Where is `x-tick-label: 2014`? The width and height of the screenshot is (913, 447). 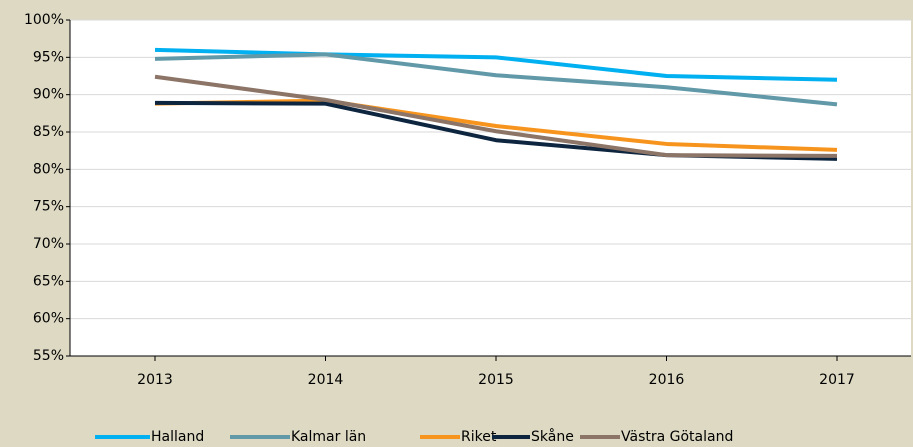 x-tick-label: 2014 is located at coordinates (326, 380).